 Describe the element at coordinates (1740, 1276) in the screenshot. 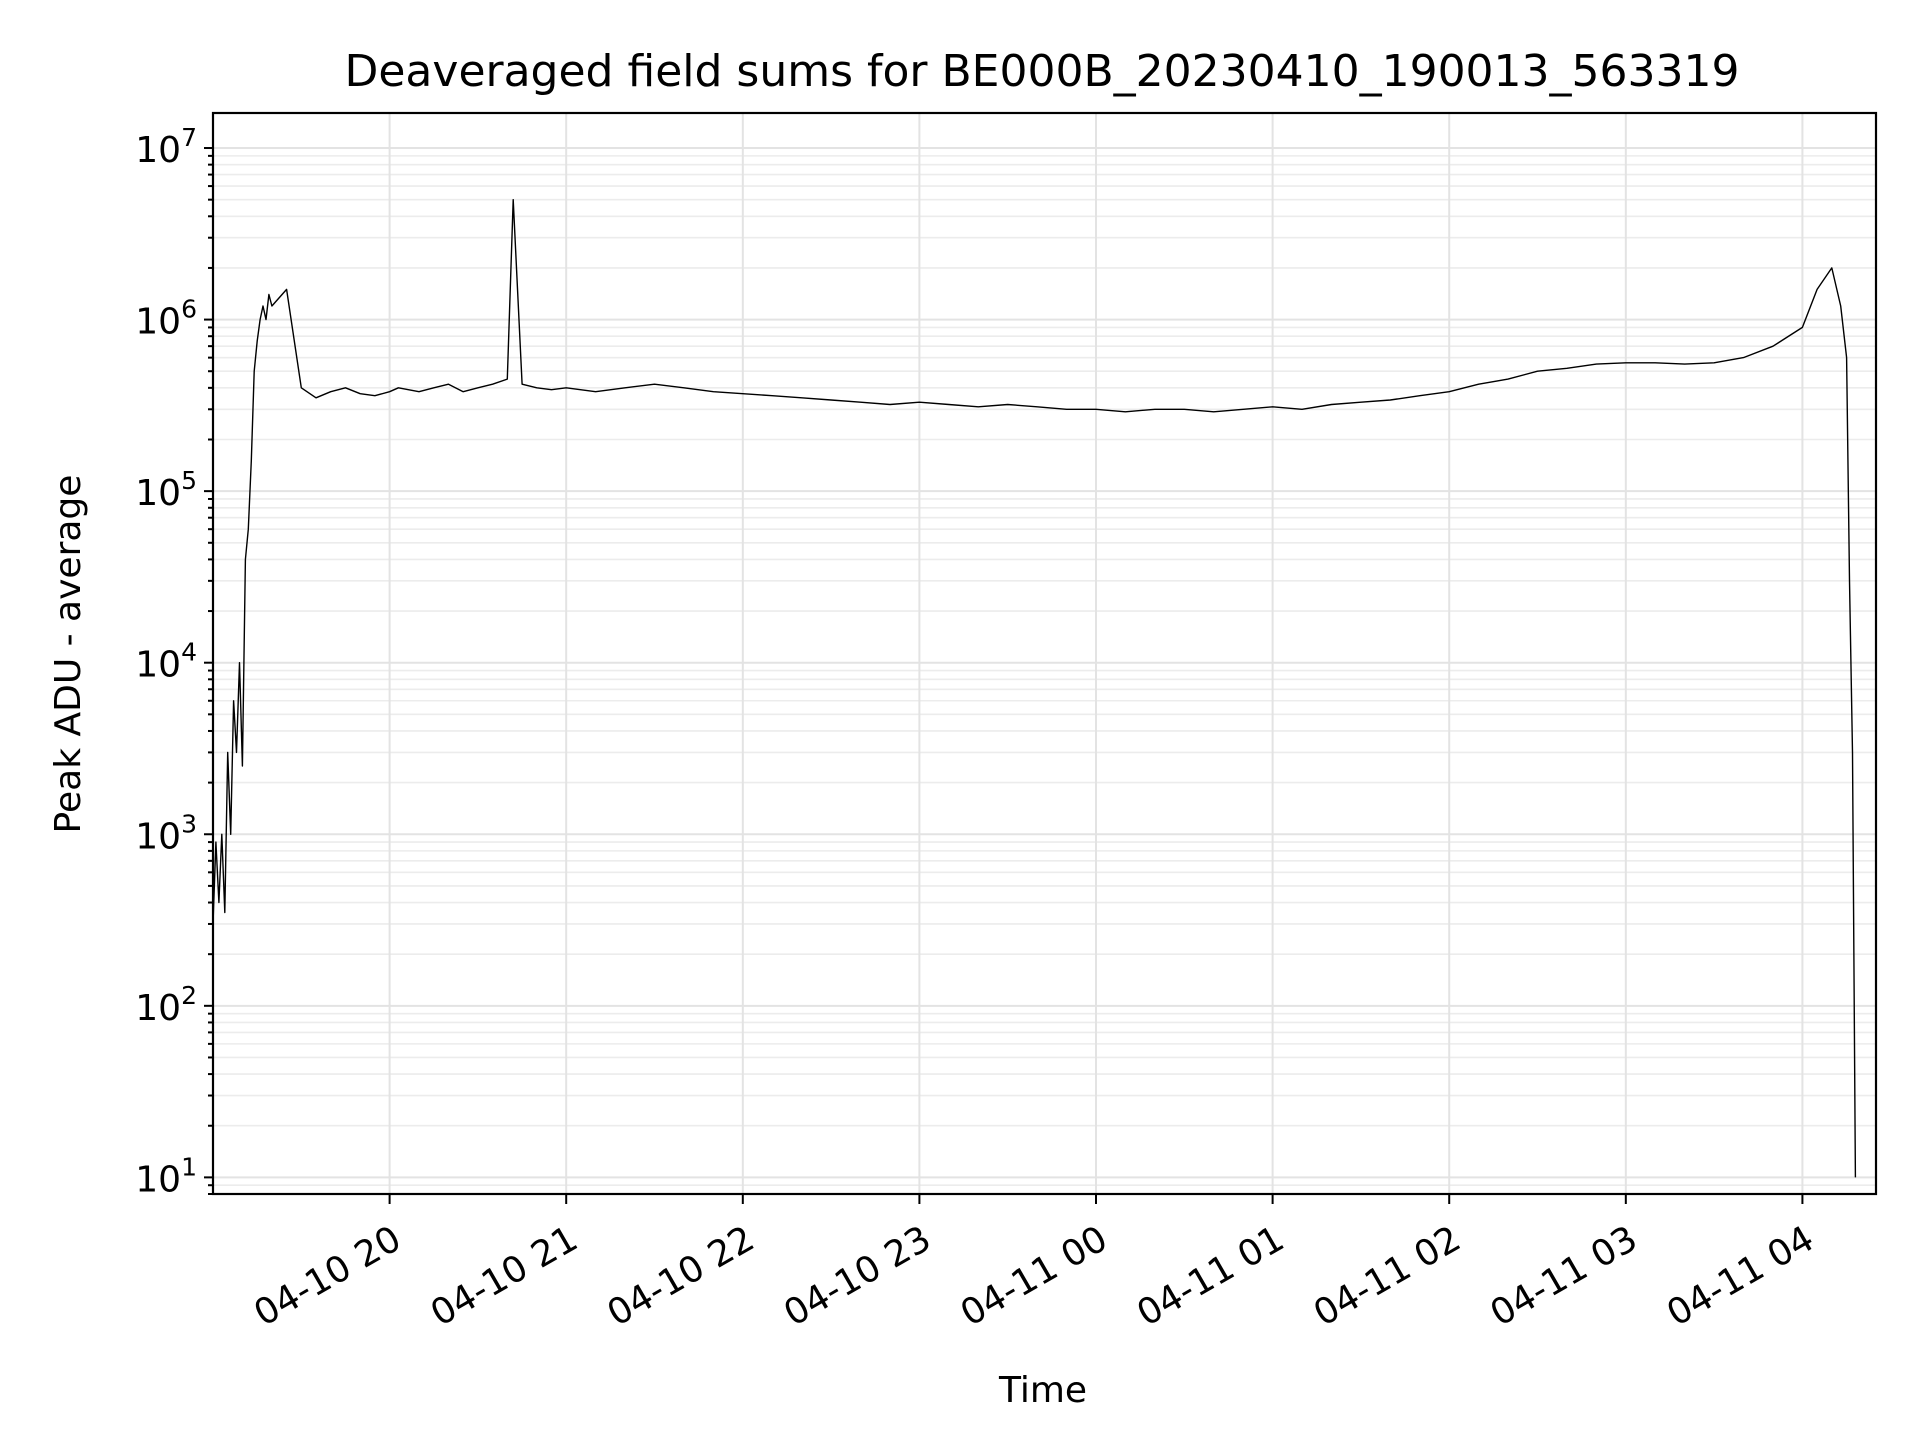

I see `x-tick-label: 04-11 04` at that location.